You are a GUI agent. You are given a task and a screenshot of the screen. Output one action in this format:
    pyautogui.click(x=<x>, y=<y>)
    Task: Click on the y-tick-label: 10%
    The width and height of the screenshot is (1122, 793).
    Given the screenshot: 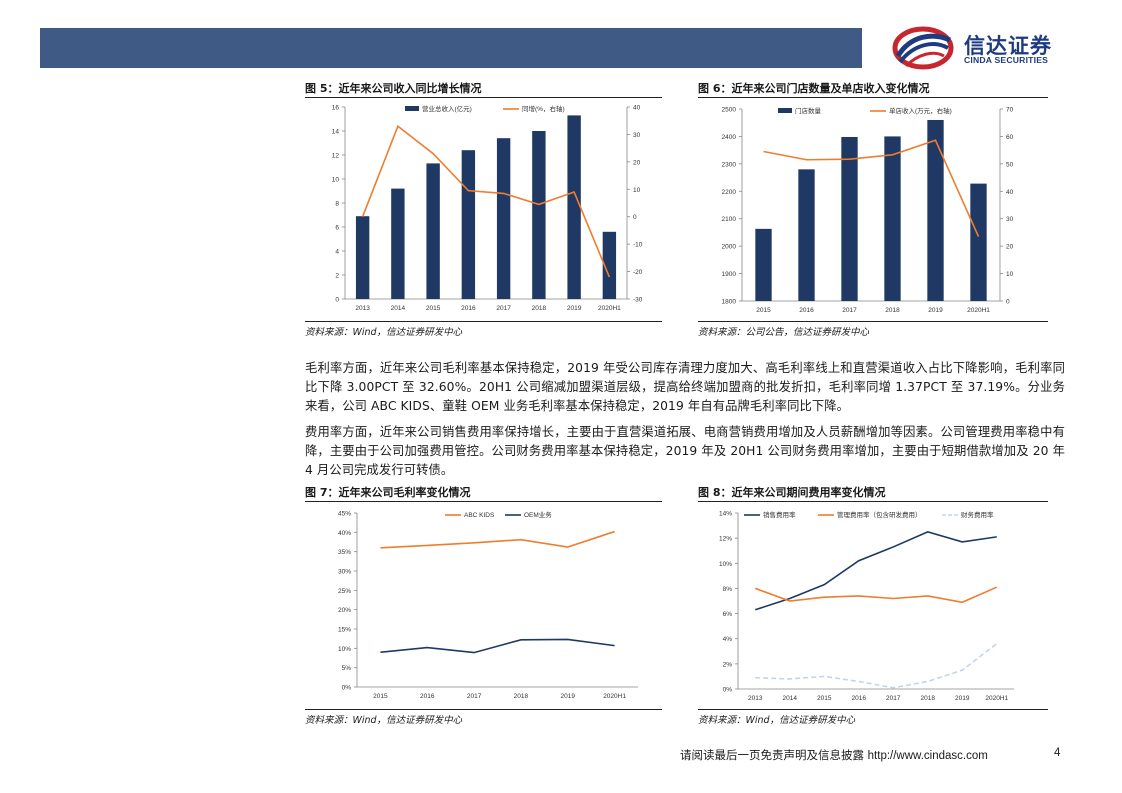 What is the action you would take?
    pyautogui.click(x=344, y=649)
    